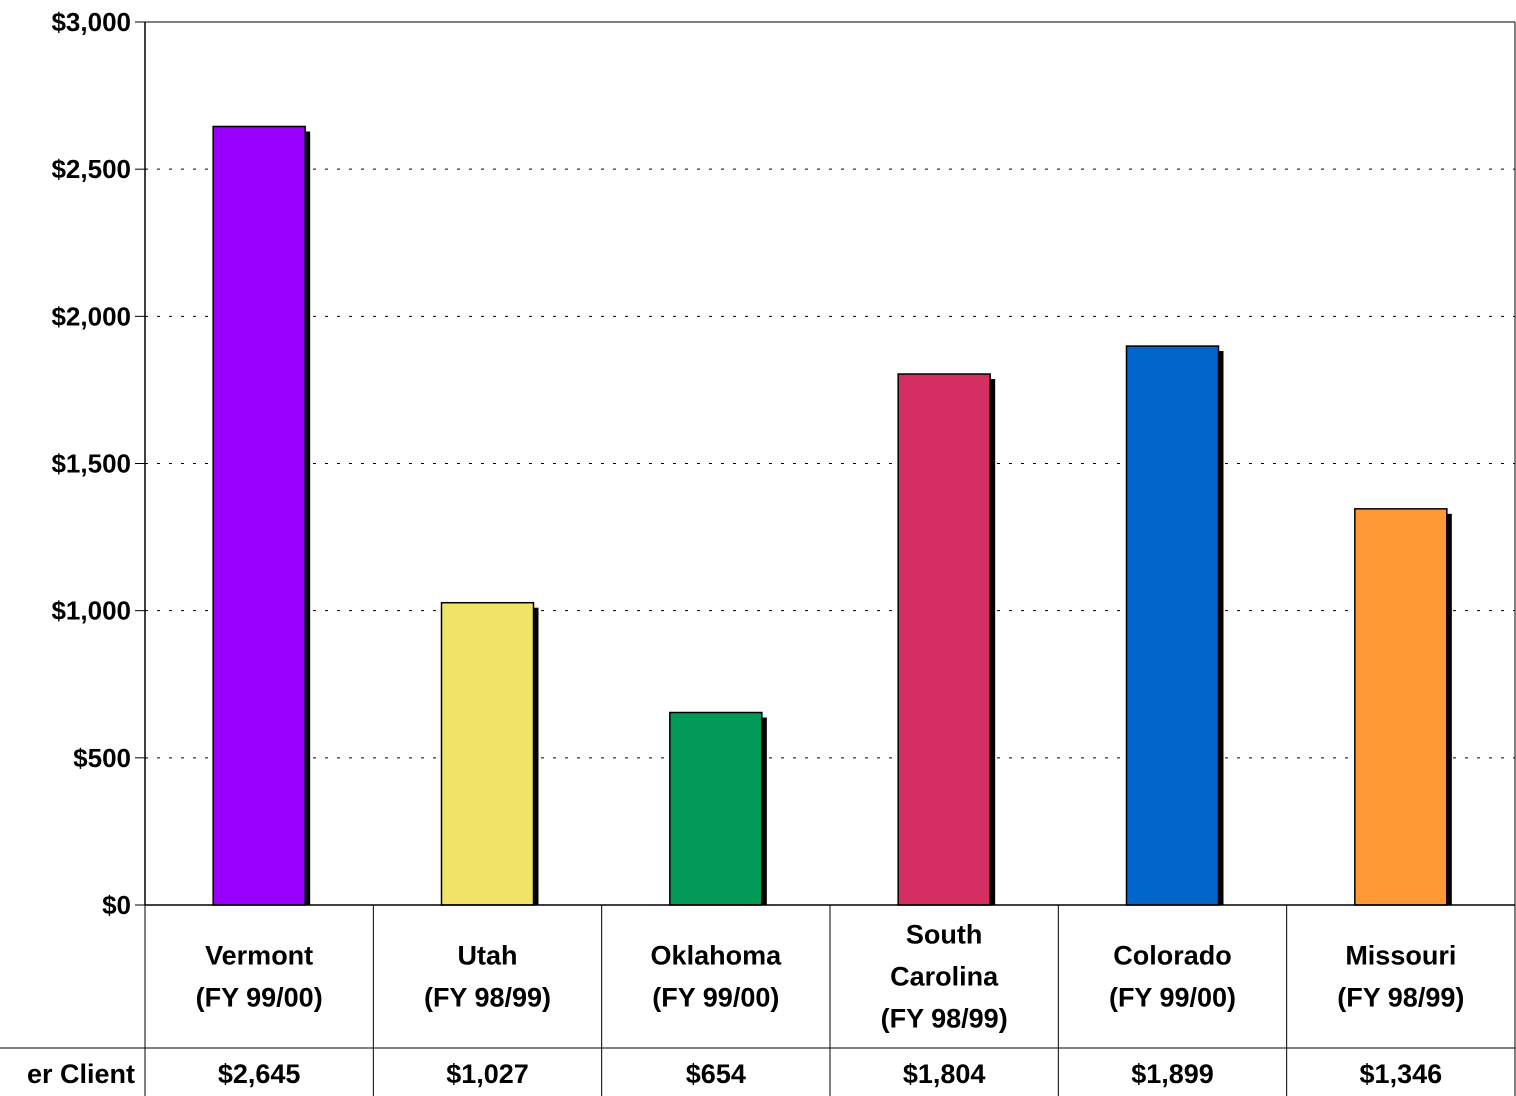 This screenshot has height=1096, width=1516. What do you see at coordinates (102, 758) in the screenshot?
I see `y-tick-label: $500` at bounding box center [102, 758].